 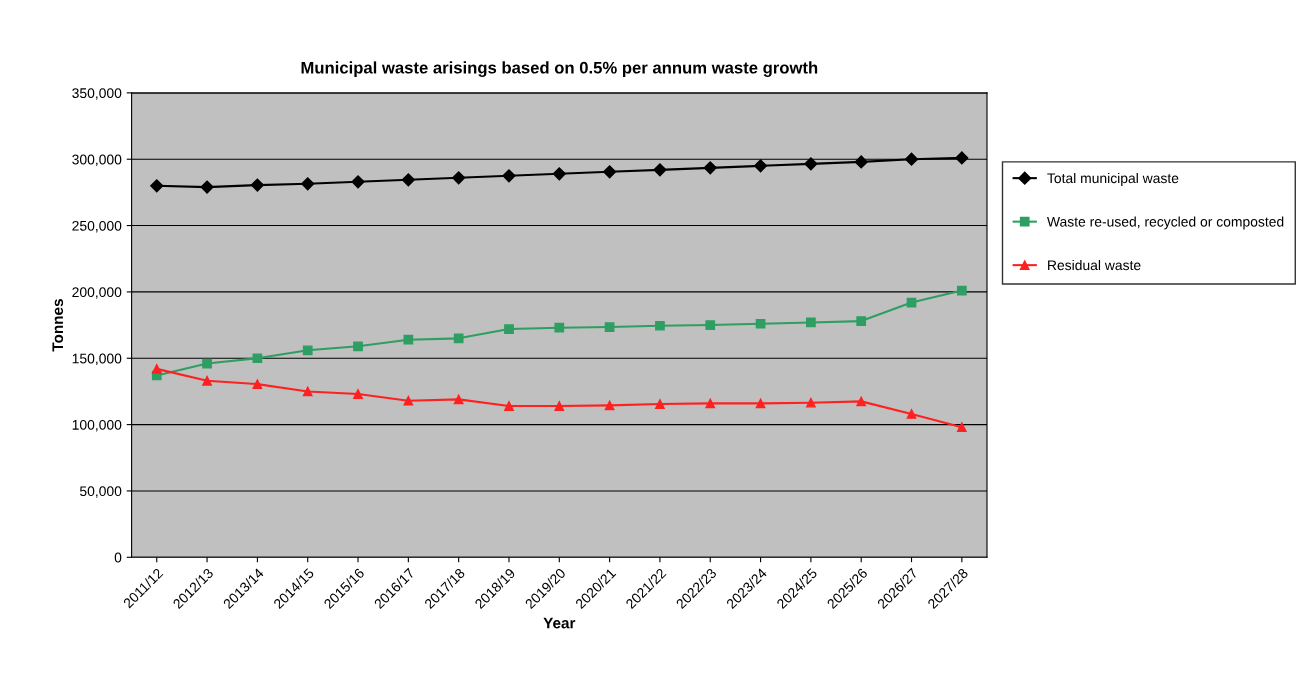 What do you see at coordinates (559, 69) in the screenshot?
I see `chart-title: Municipal waste arisings based on 0.5% per annum waste growth` at bounding box center [559, 69].